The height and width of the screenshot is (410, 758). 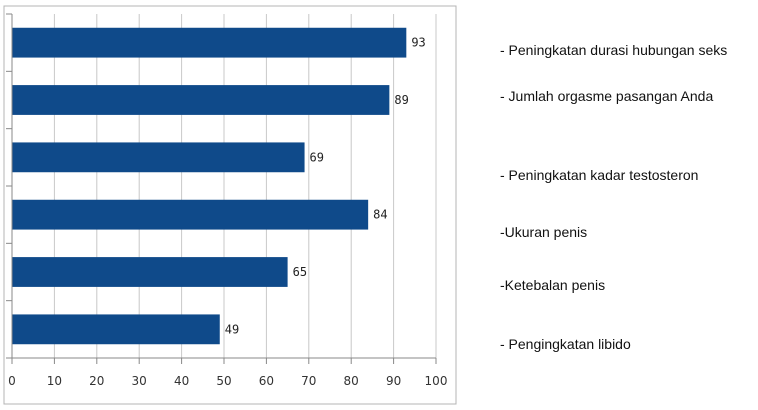 I want to click on x-tick-label: 60, so click(x=266, y=381).